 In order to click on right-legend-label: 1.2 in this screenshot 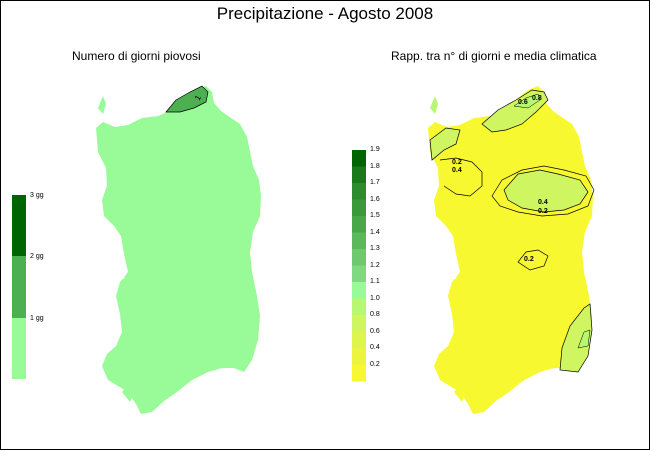, I will do `click(375, 265)`.